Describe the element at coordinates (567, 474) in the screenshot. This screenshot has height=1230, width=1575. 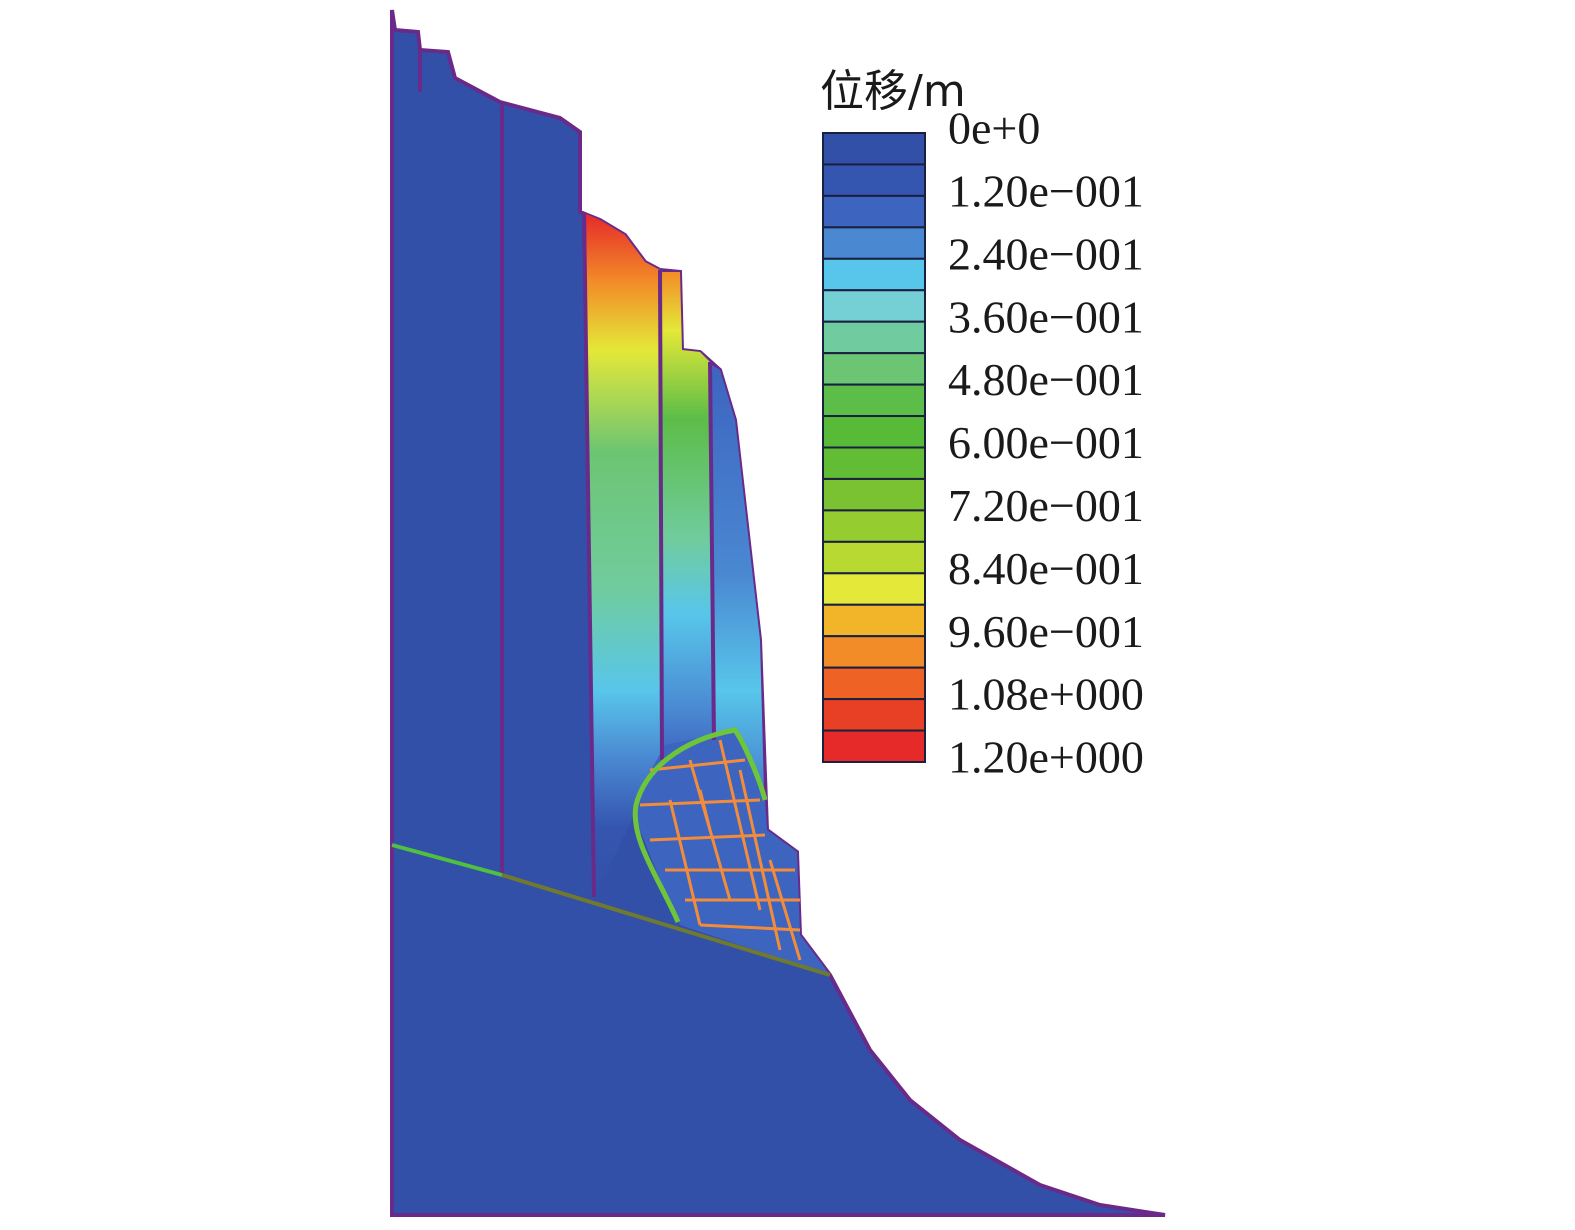
I see `divider-lines` at that location.